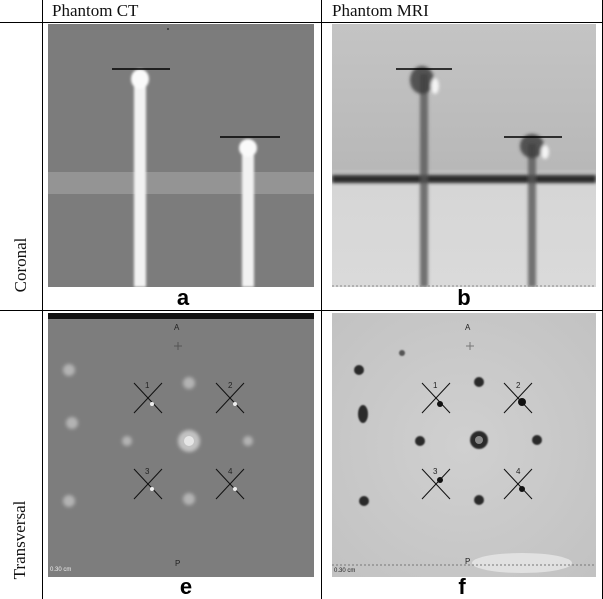 The image size is (603, 599). What do you see at coordinates (60, 570) in the screenshot?
I see `scale-label-e: 0.30 cm` at bounding box center [60, 570].